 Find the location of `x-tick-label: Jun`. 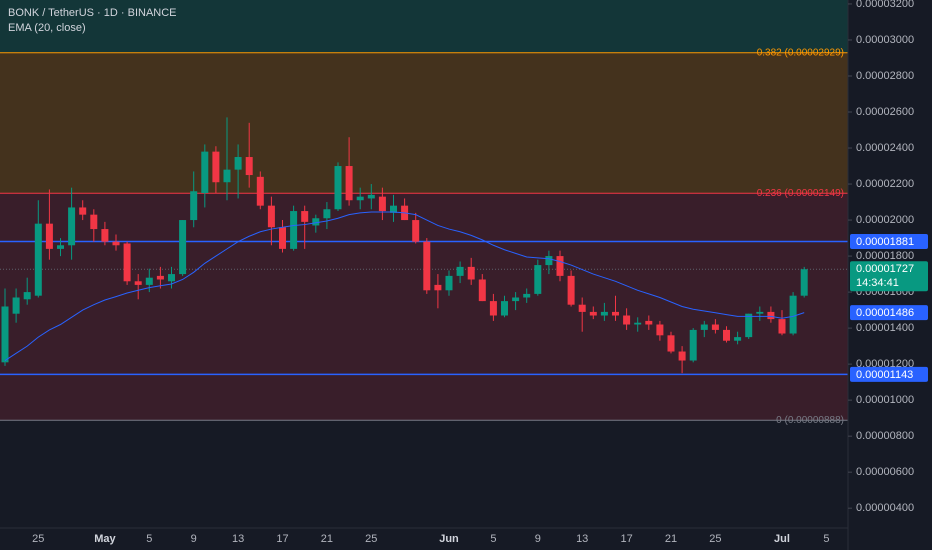

x-tick-label: Jun is located at coordinates (449, 539).